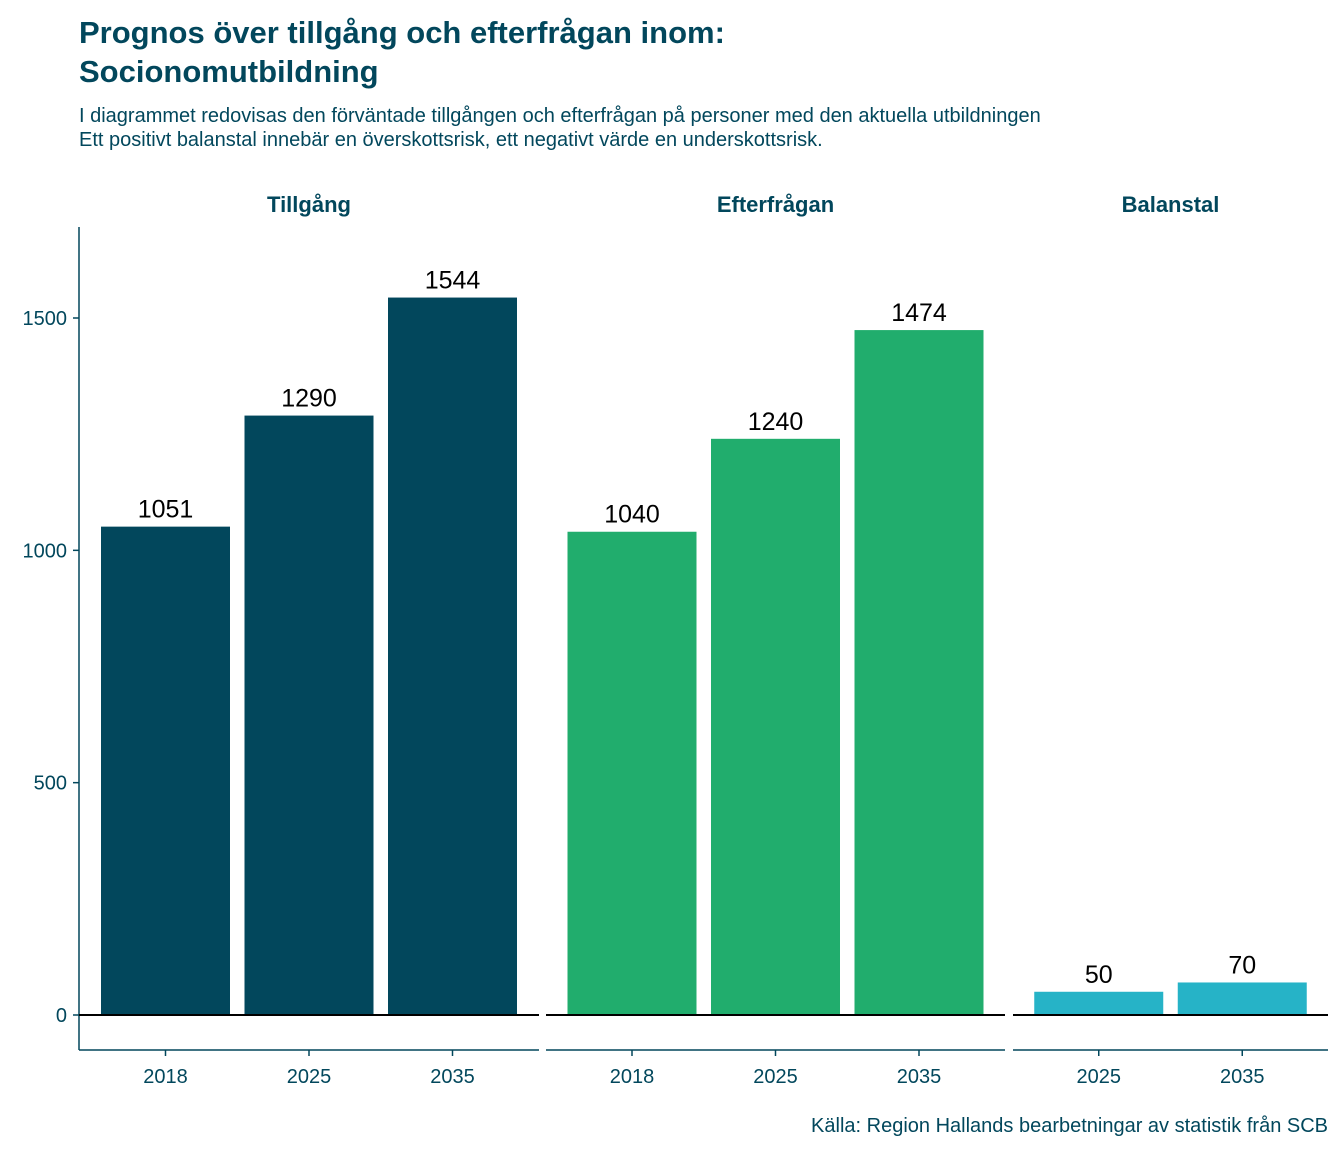 The width and height of the screenshot is (1344, 1152). I want to click on facet-label-efterfr-gan: Efterfrågan, so click(775, 204).